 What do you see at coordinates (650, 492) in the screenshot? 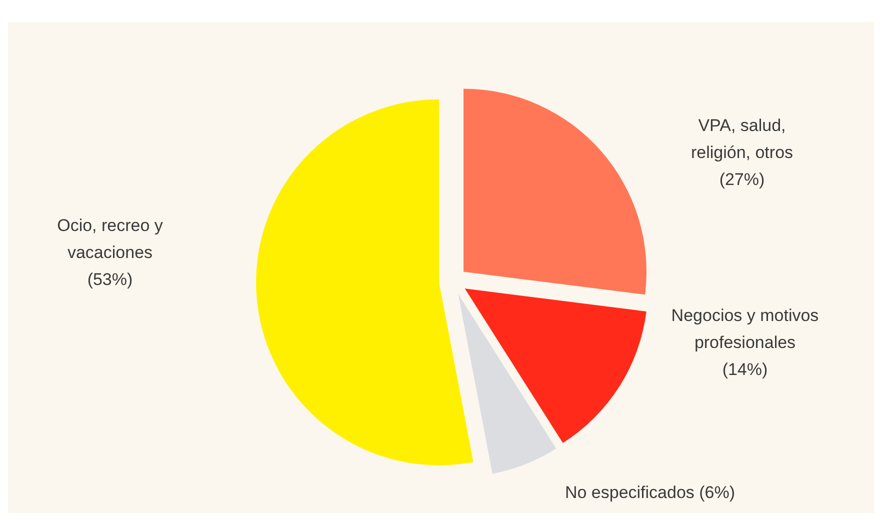
I see `slice-label: No especificados (6%)` at bounding box center [650, 492].